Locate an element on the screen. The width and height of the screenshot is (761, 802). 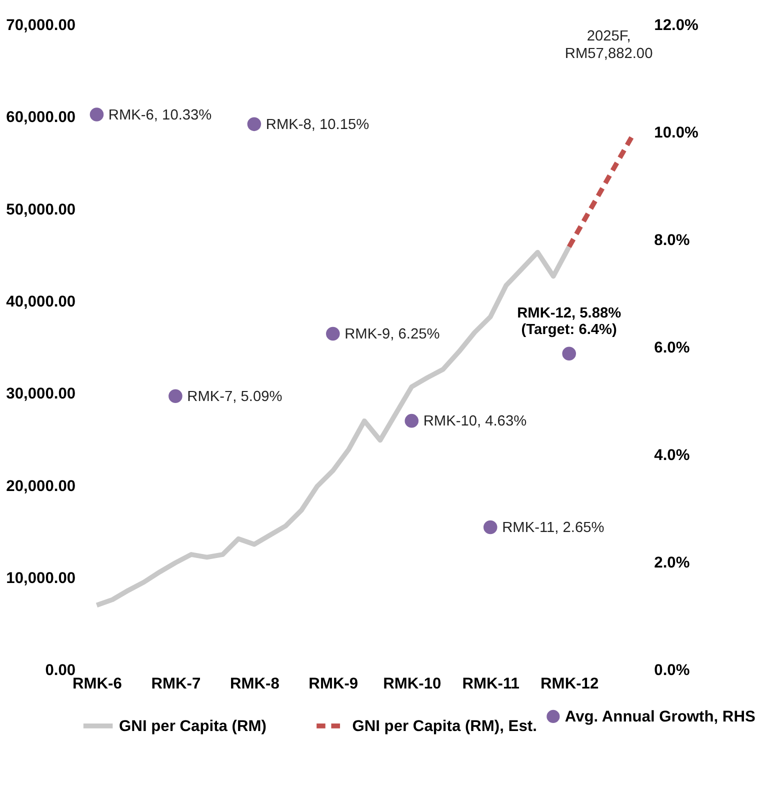
x-tick-label: RMK-9 is located at coordinates (333, 684).